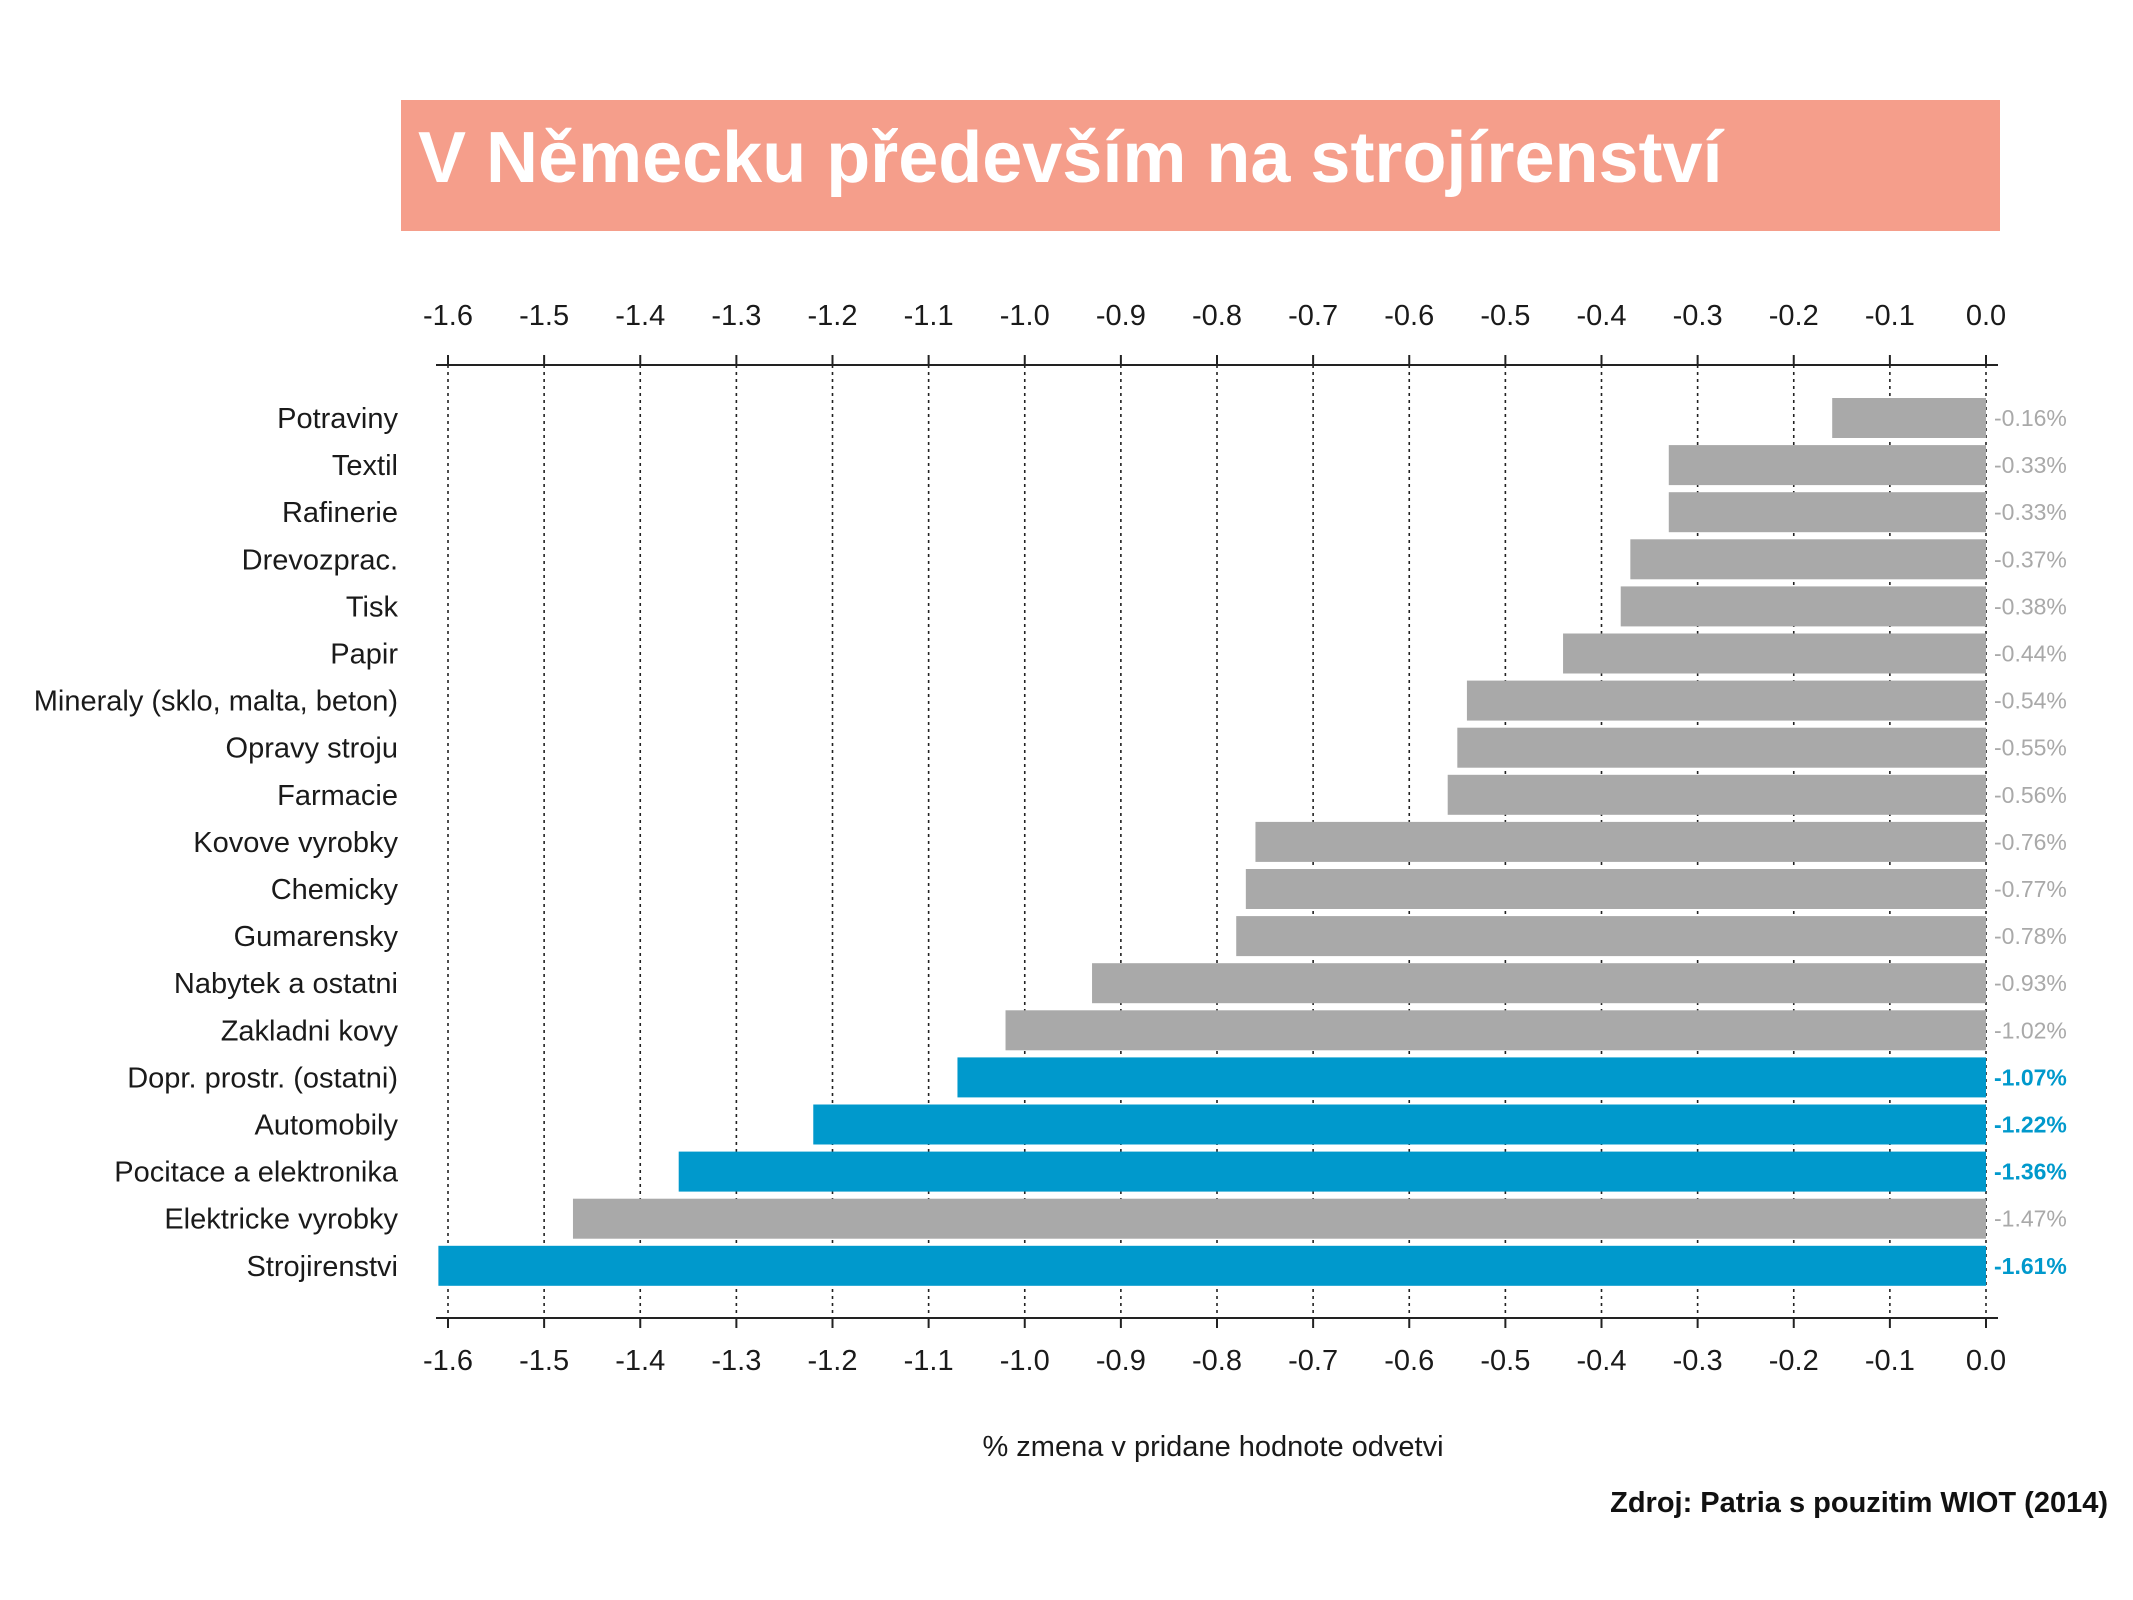 The image size is (2133, 1600). I want to click on category-label: Textil, so click(365, 466).